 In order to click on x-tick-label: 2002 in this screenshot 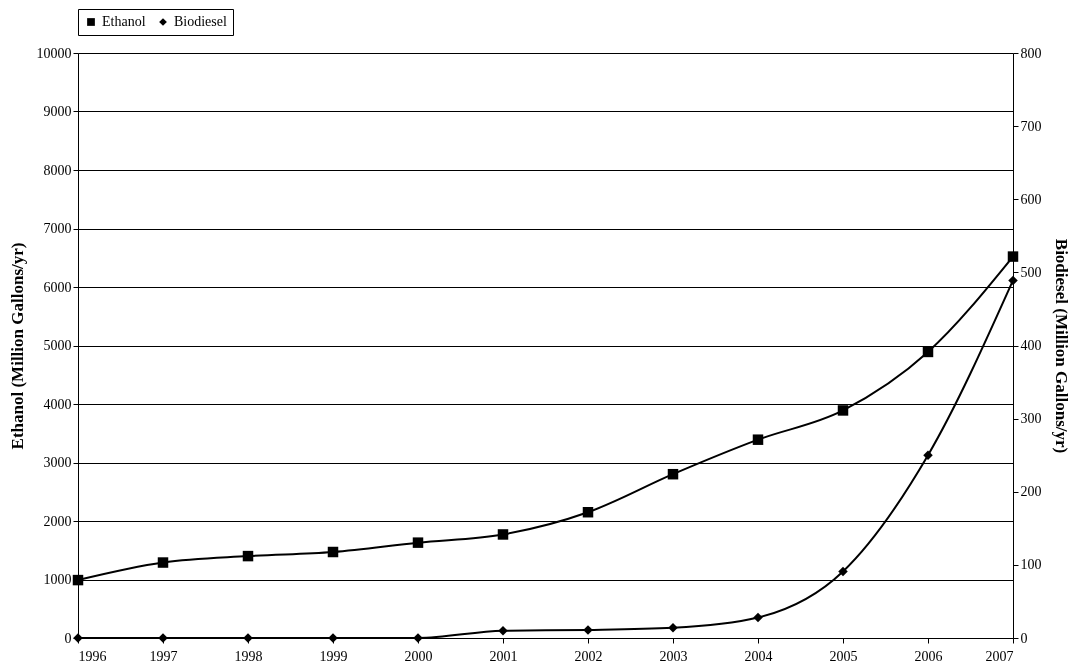, I will do `click(588, 656)`.